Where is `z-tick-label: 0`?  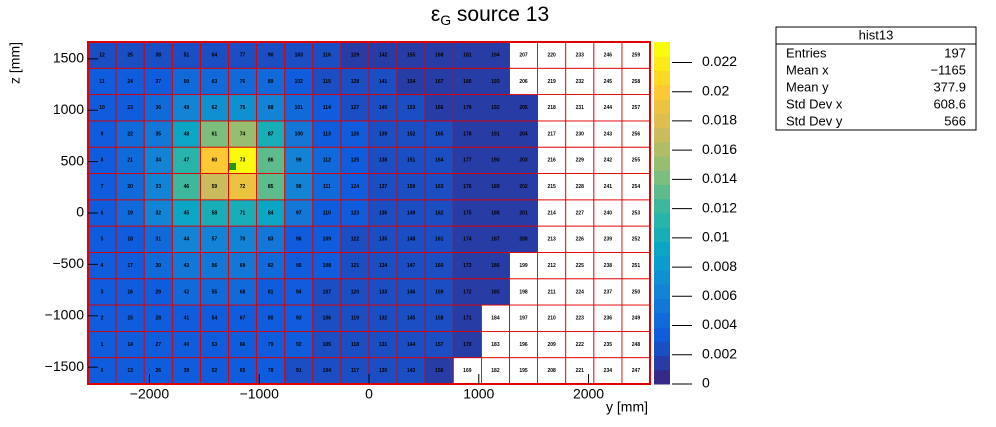
z-tick-label: 0 is located at coordinates (706, 383).